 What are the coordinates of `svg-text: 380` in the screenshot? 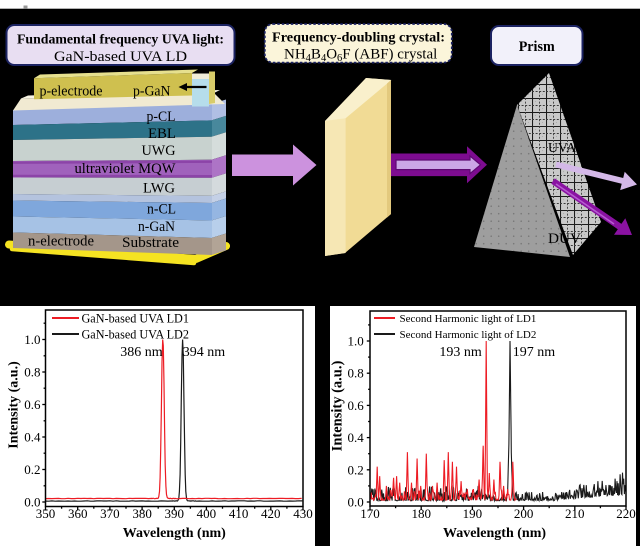 It's located at (142, 513).